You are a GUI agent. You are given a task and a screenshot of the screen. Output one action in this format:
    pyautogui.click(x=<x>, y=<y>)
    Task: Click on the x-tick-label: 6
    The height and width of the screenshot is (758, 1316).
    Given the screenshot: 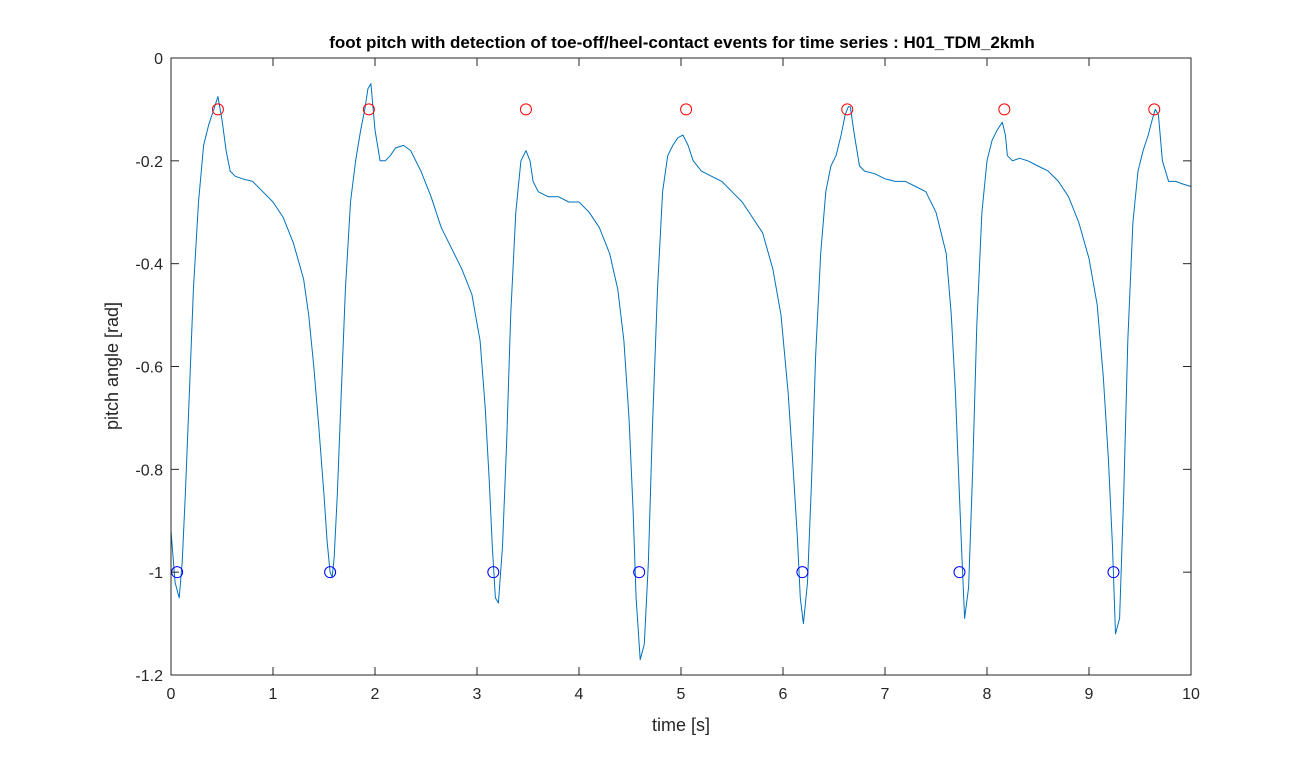 What is the action you would take?
    pyautogui.click(x=783, y=694)
    